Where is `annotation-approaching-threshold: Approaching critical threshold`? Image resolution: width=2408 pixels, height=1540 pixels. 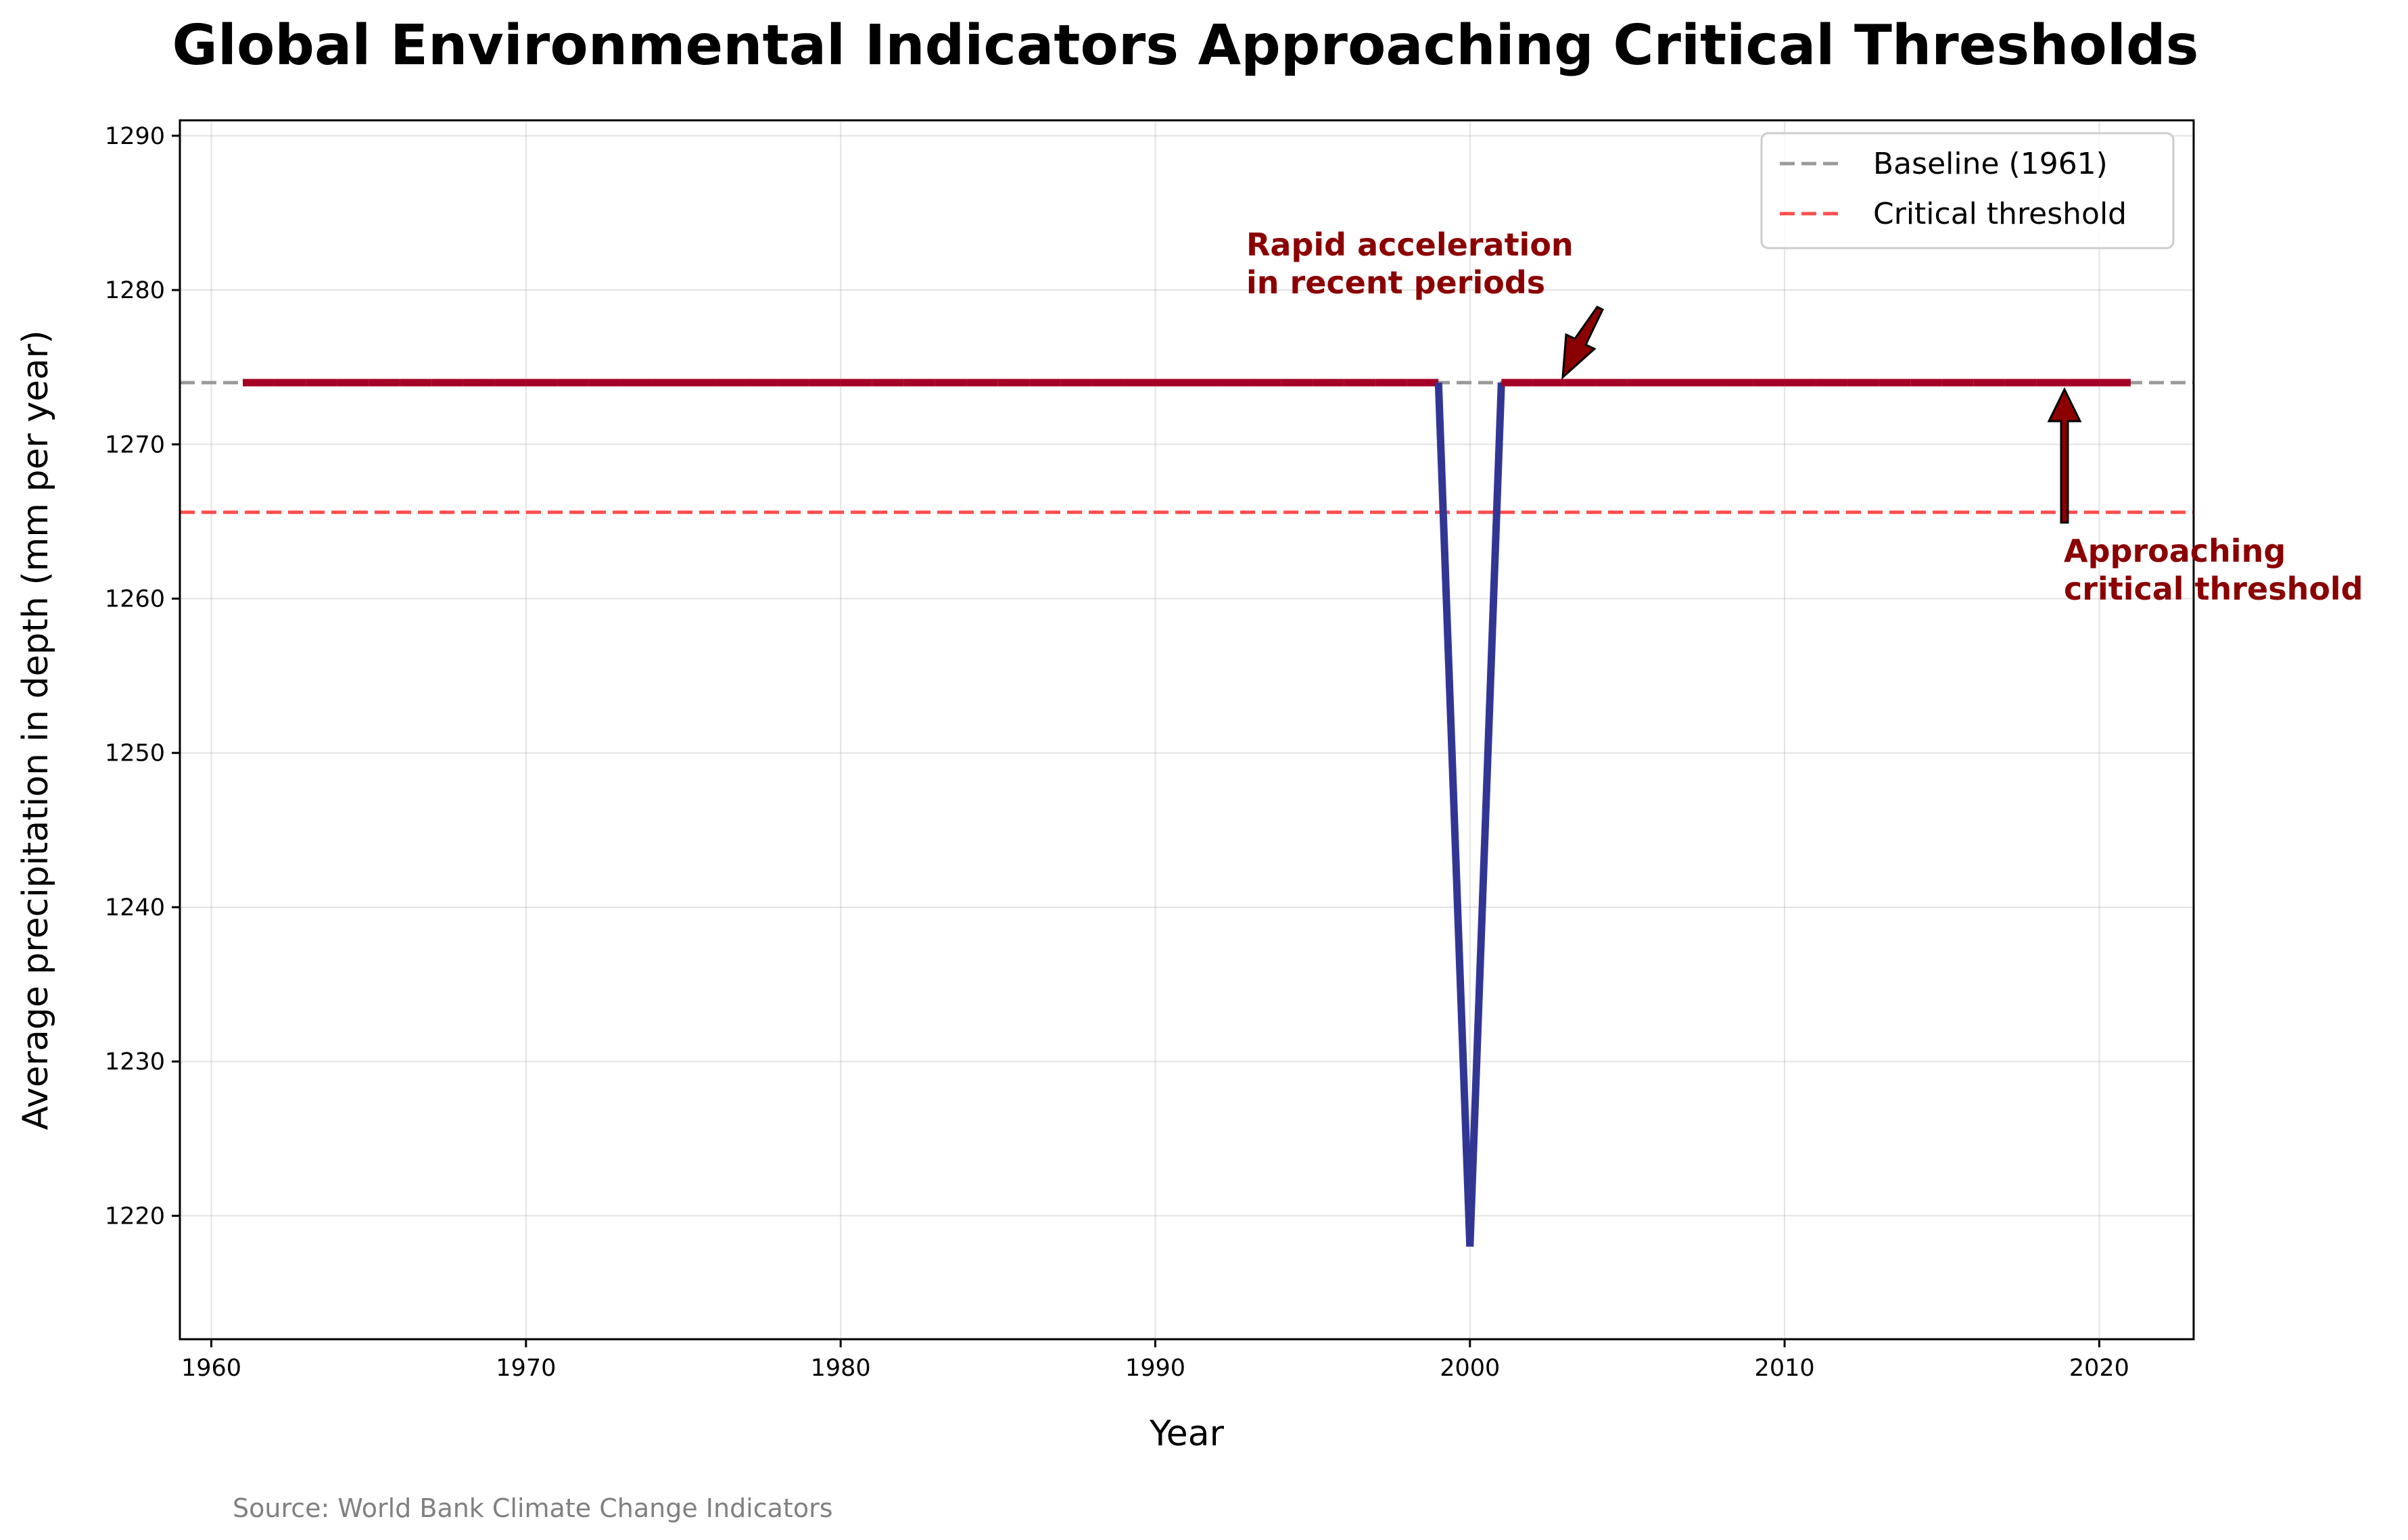
annotation-approaching-threshold: Approaching critical threshold is located at coordinates (2205, 497).